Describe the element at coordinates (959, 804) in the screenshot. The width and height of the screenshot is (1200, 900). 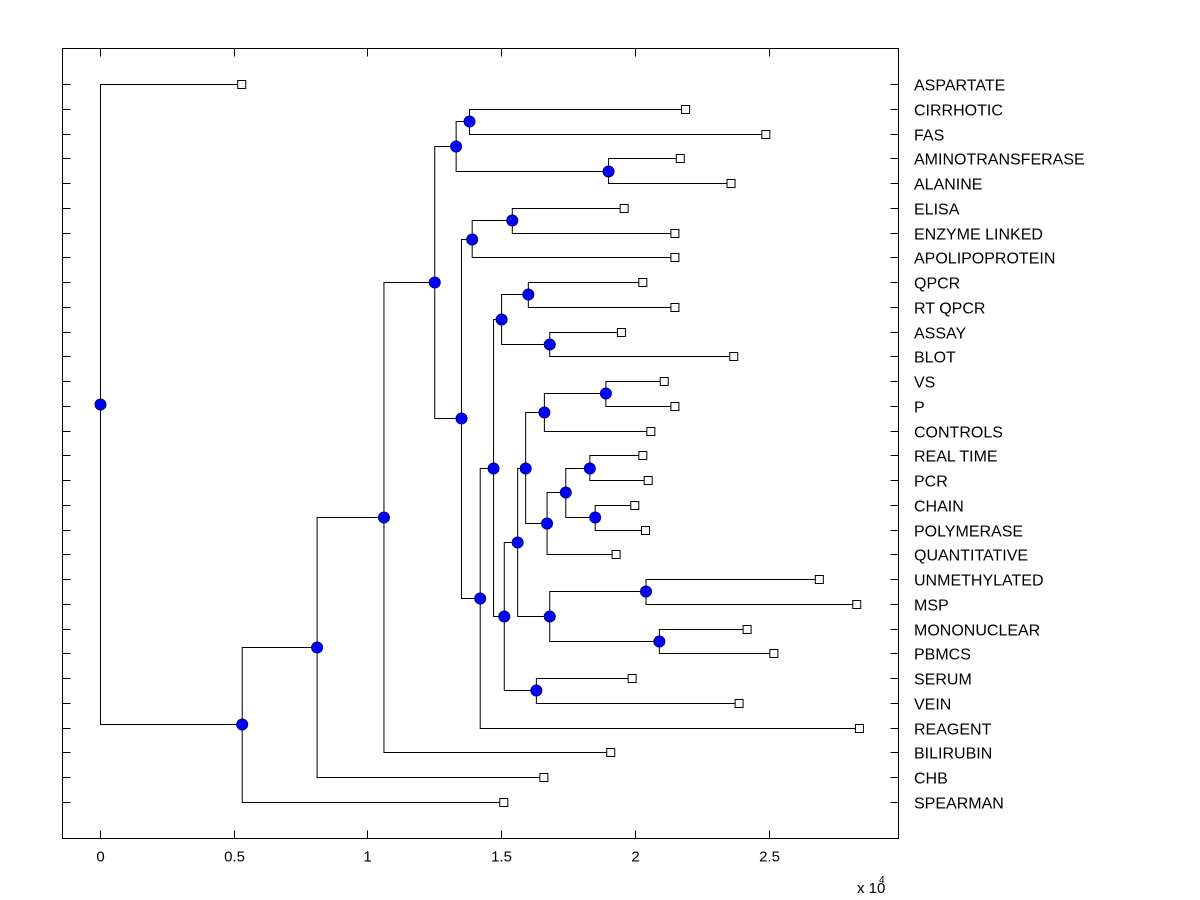
I see `leaf-label: SPEARMAN` at that location.